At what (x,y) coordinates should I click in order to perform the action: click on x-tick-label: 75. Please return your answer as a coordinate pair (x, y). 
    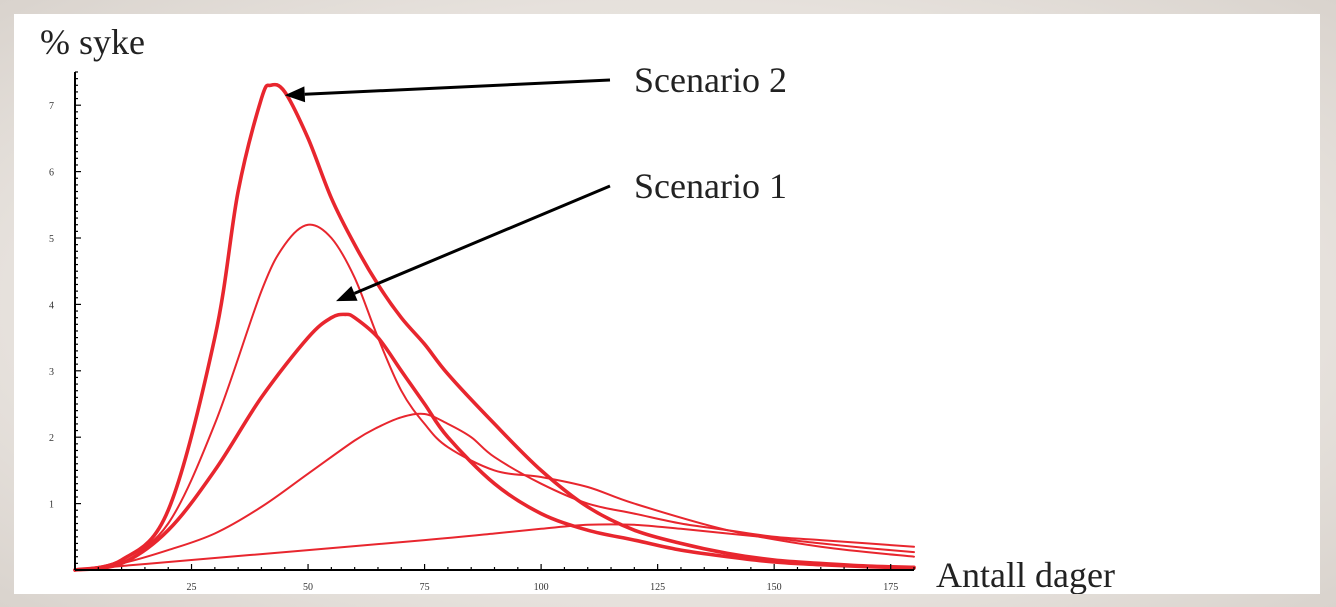
    Looking at the image, I should click on (425, 587).